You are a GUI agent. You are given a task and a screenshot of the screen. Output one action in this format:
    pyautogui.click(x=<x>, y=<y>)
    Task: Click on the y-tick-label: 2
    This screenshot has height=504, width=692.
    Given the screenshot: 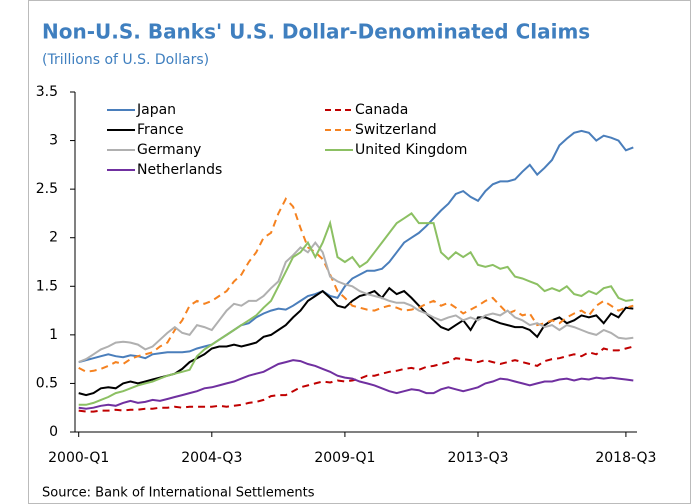 What is the action you would take?
    pyautogui.click(x=53, y=238)
    